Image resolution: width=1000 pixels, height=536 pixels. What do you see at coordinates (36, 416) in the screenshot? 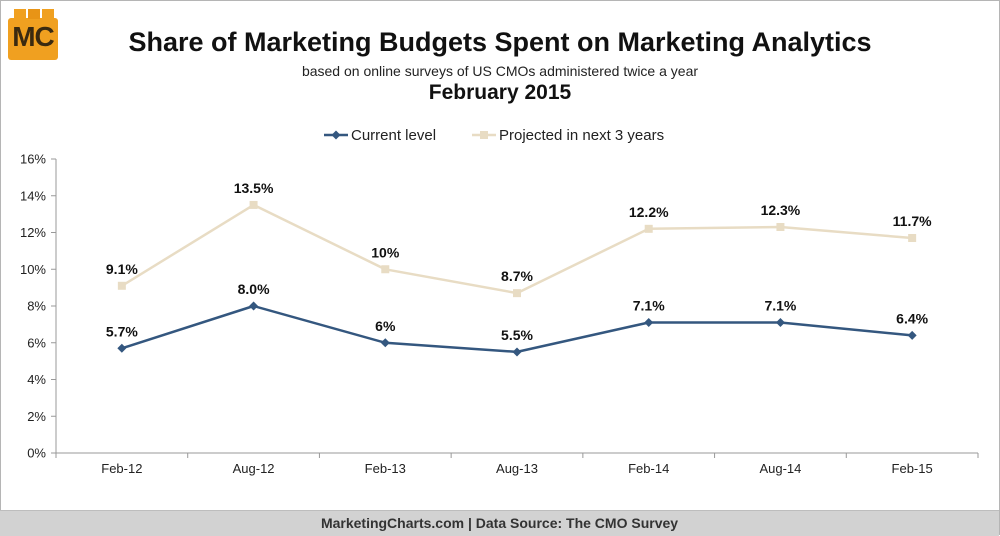
I see `y-tick-label: 2%` at bounding box center [36, 416].